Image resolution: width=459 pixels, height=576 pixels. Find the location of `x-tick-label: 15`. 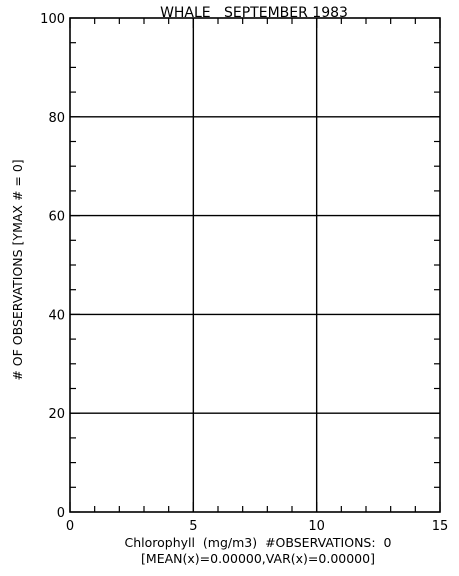

x-tick-label: 15 is located at coordinates (440, 526).